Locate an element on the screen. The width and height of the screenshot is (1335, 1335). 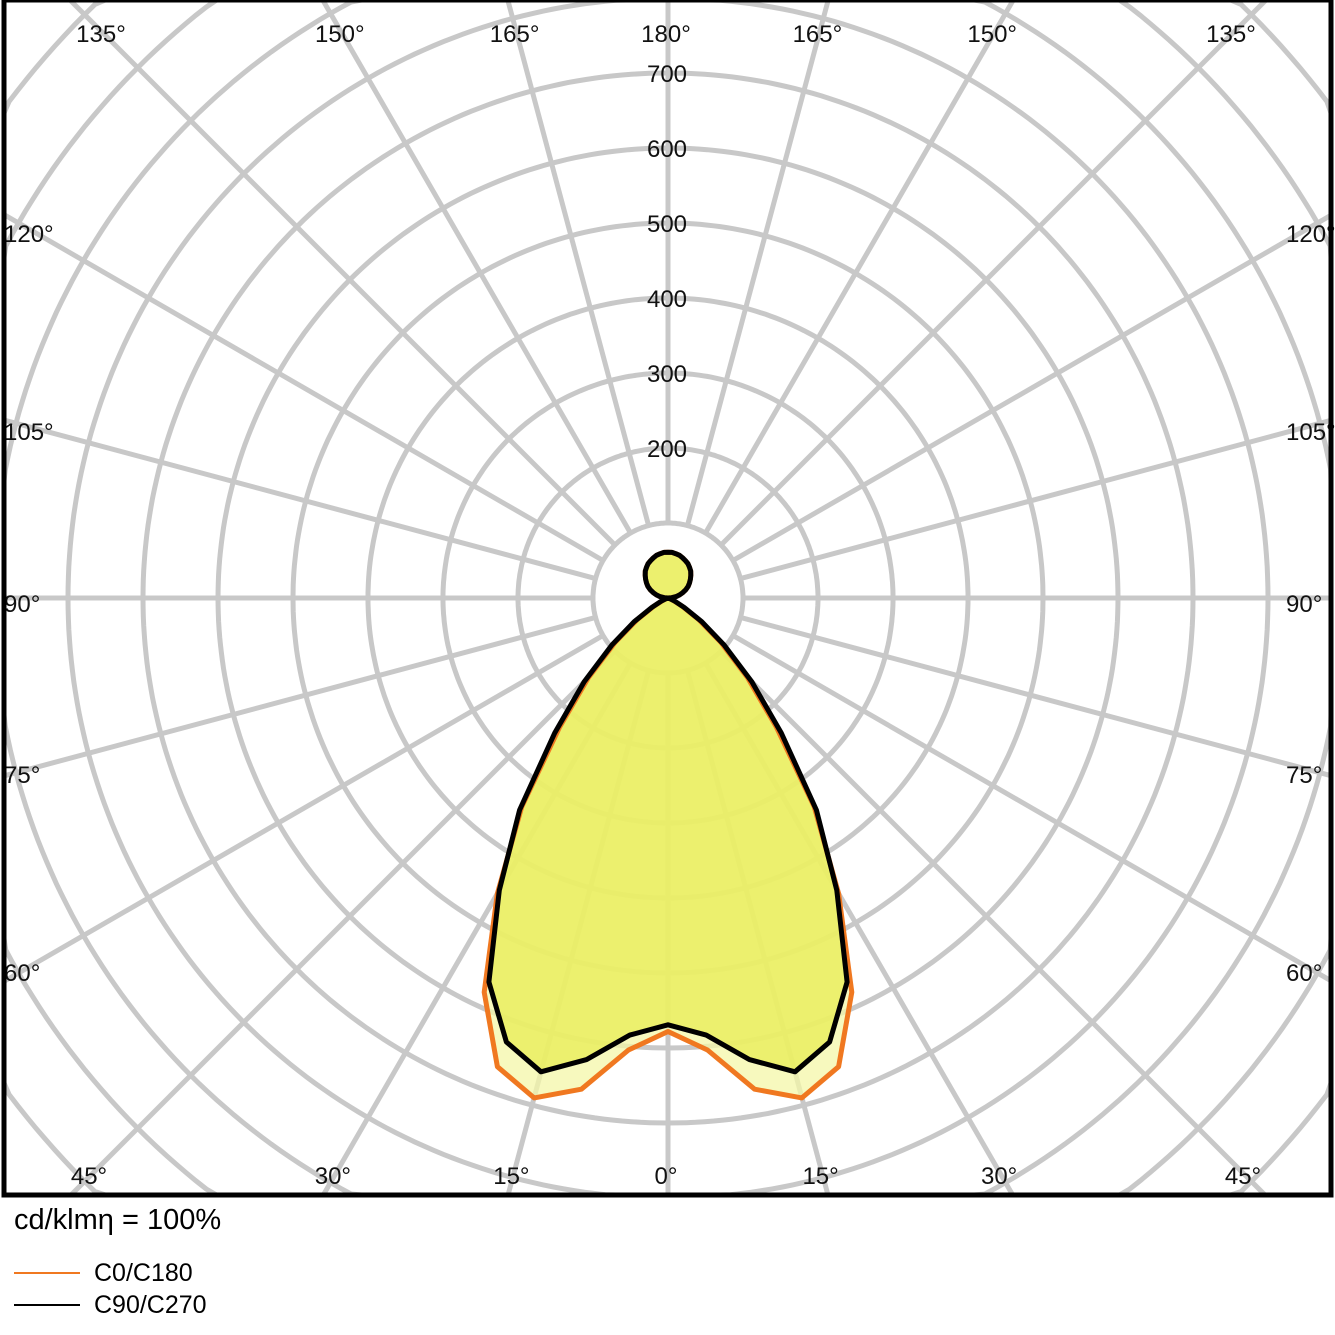
angle-label: 0° is located at coordinates (666, 1176).